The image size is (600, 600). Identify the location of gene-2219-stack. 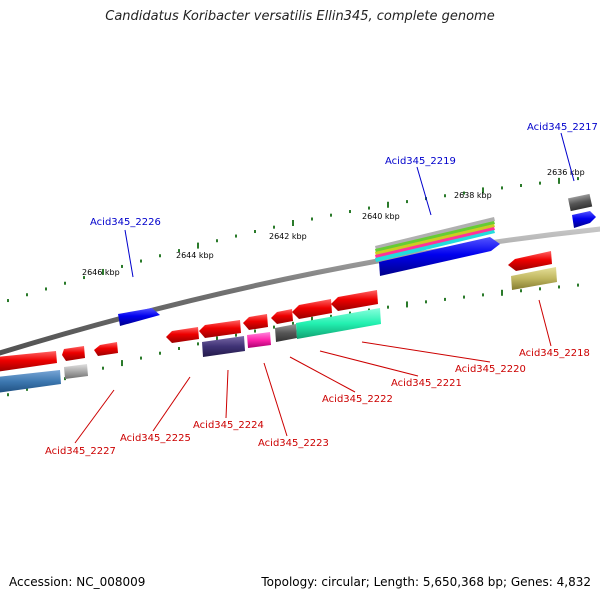
(435, 239).